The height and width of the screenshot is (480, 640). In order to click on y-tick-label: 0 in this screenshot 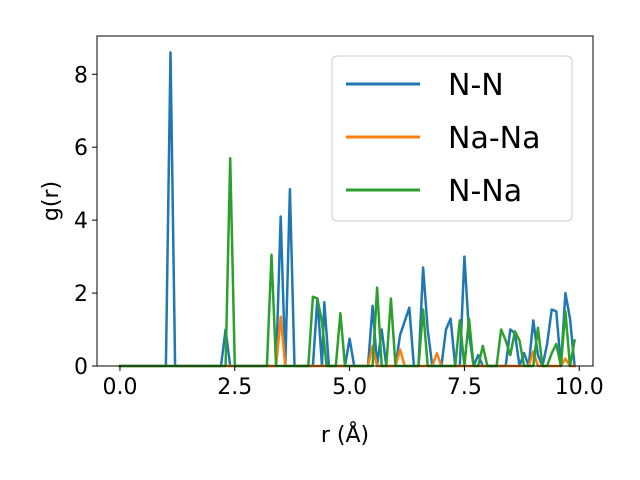, I will do `click(81, 367)`.